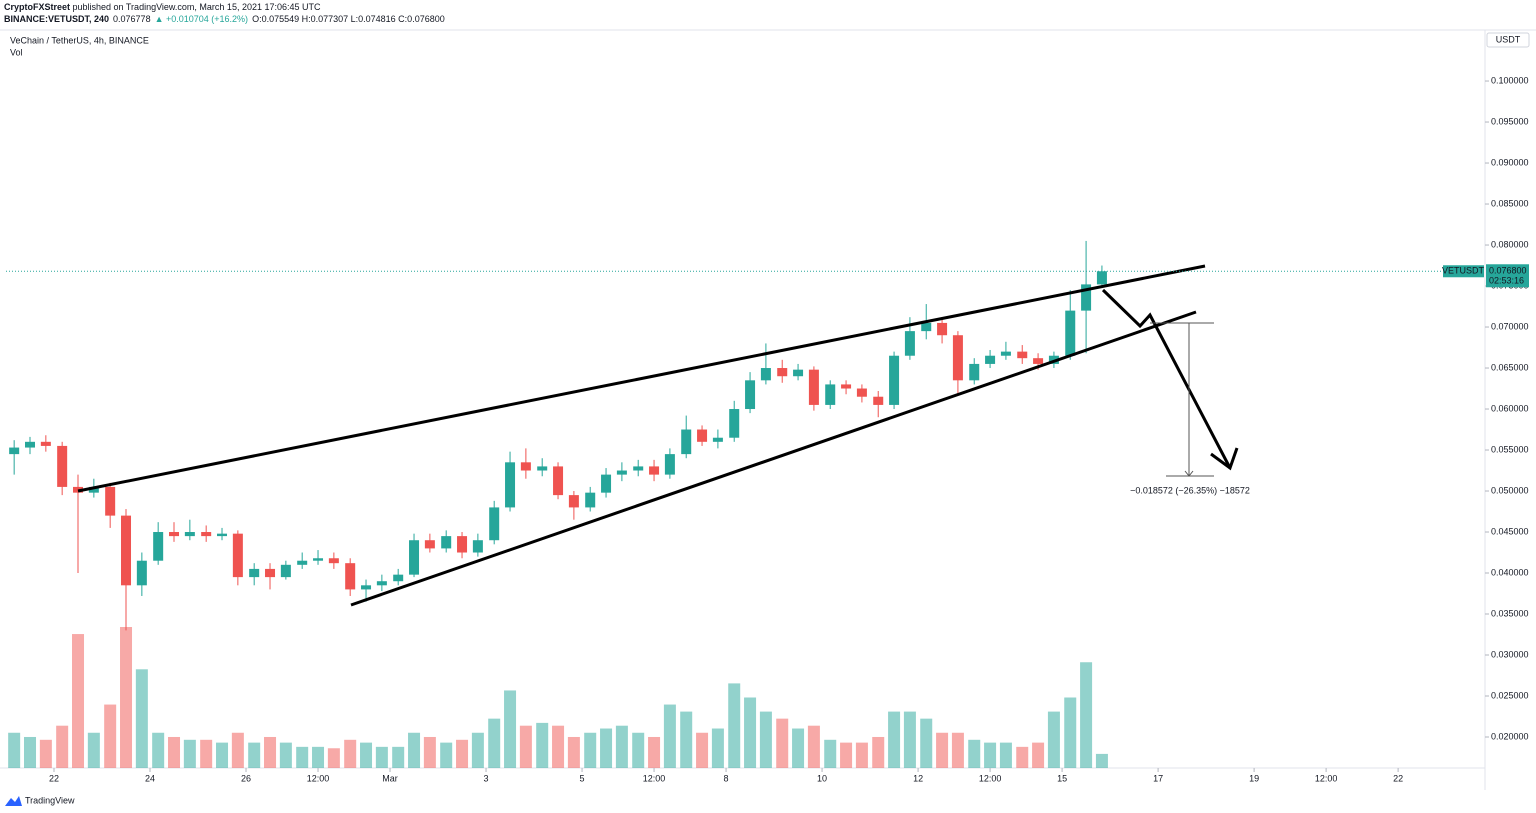 This screenshot has width=1536, height=813. Describe the element at coordinates (1254, 778) in the screenshot. I see `x-tick-label: 19` at that location.